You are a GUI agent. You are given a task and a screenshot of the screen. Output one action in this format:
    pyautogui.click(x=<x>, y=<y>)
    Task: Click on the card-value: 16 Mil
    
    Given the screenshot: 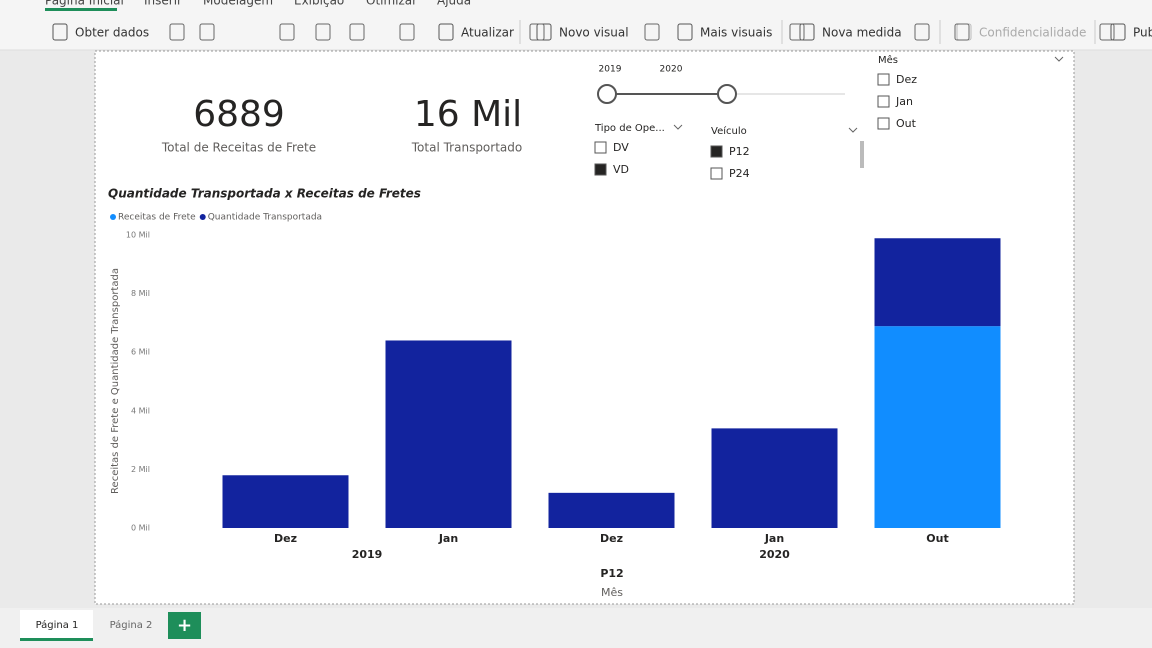 What is the action you would take?
    pyautogui.click(x=468, y=114)
    